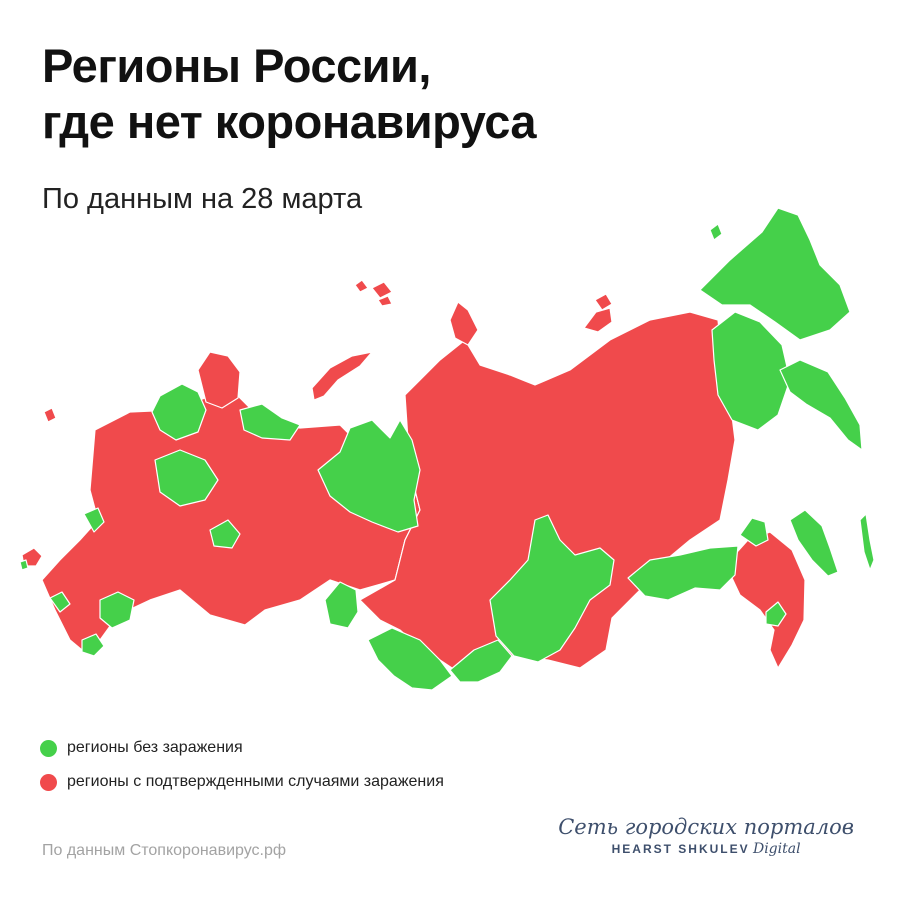  What do you see at coordinates (754, 532) in the screenshot?
I see `region-free-sakhalin-north` at bounding box center [754, 532].